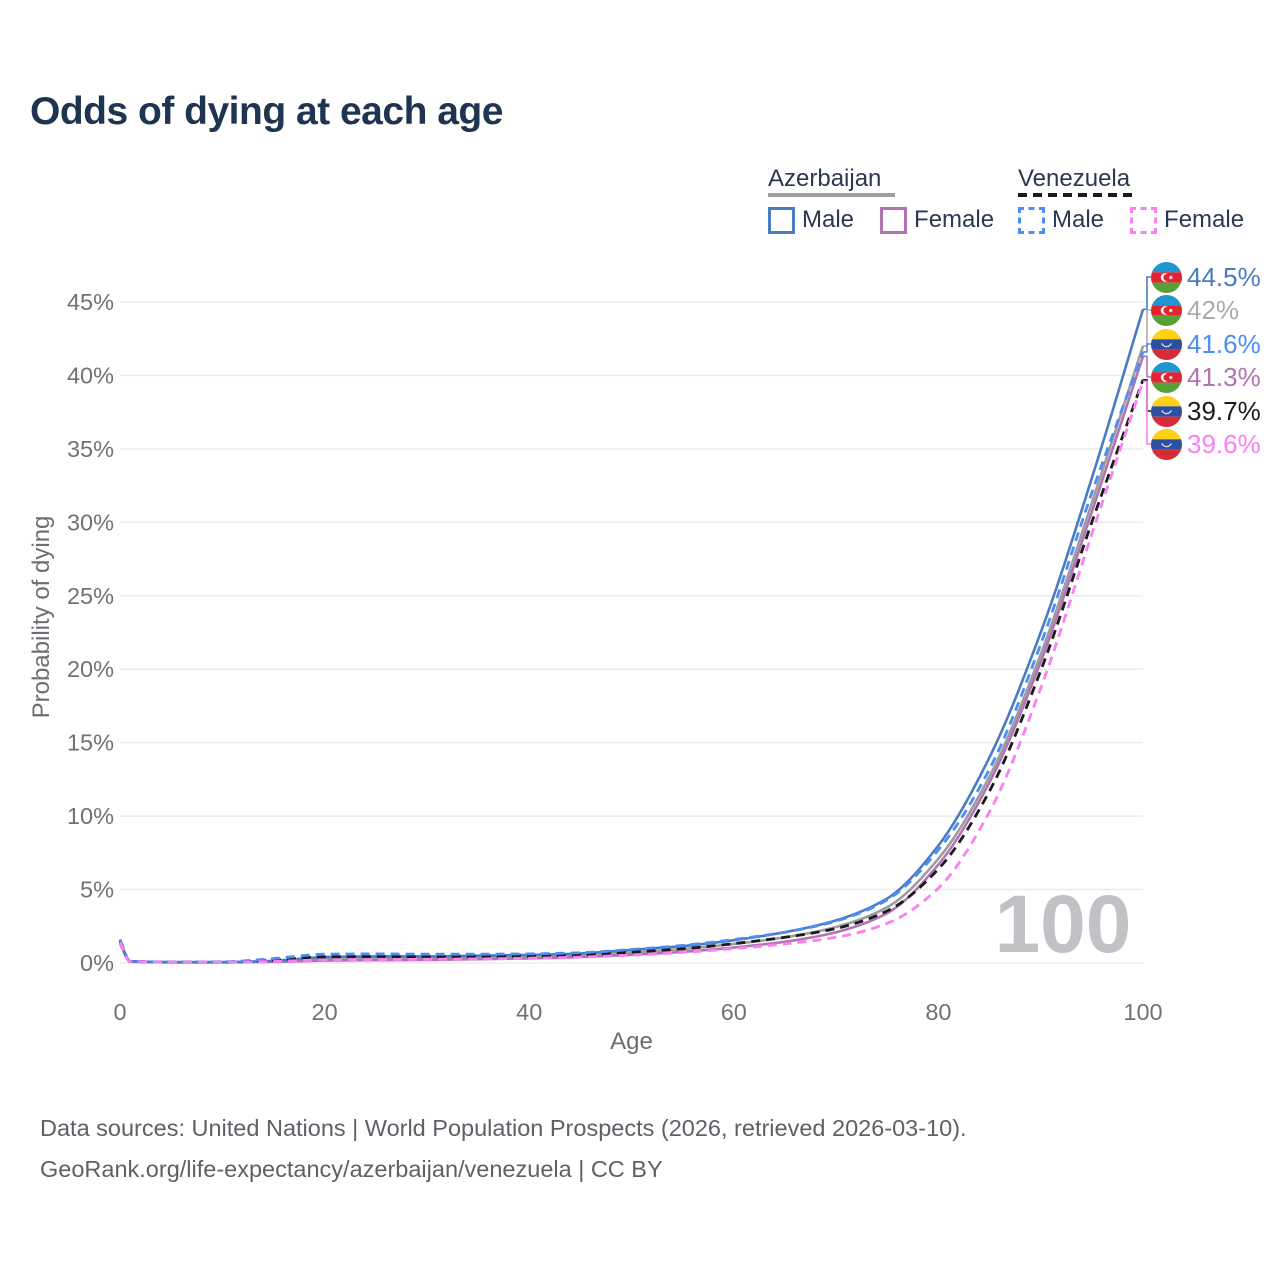 This screenshot has height=1280, width=1280. What do you see at coordinates (1077, 195) in the screenshot?
I see `dashed-line-swatch` at bounding box center [1077, 195].